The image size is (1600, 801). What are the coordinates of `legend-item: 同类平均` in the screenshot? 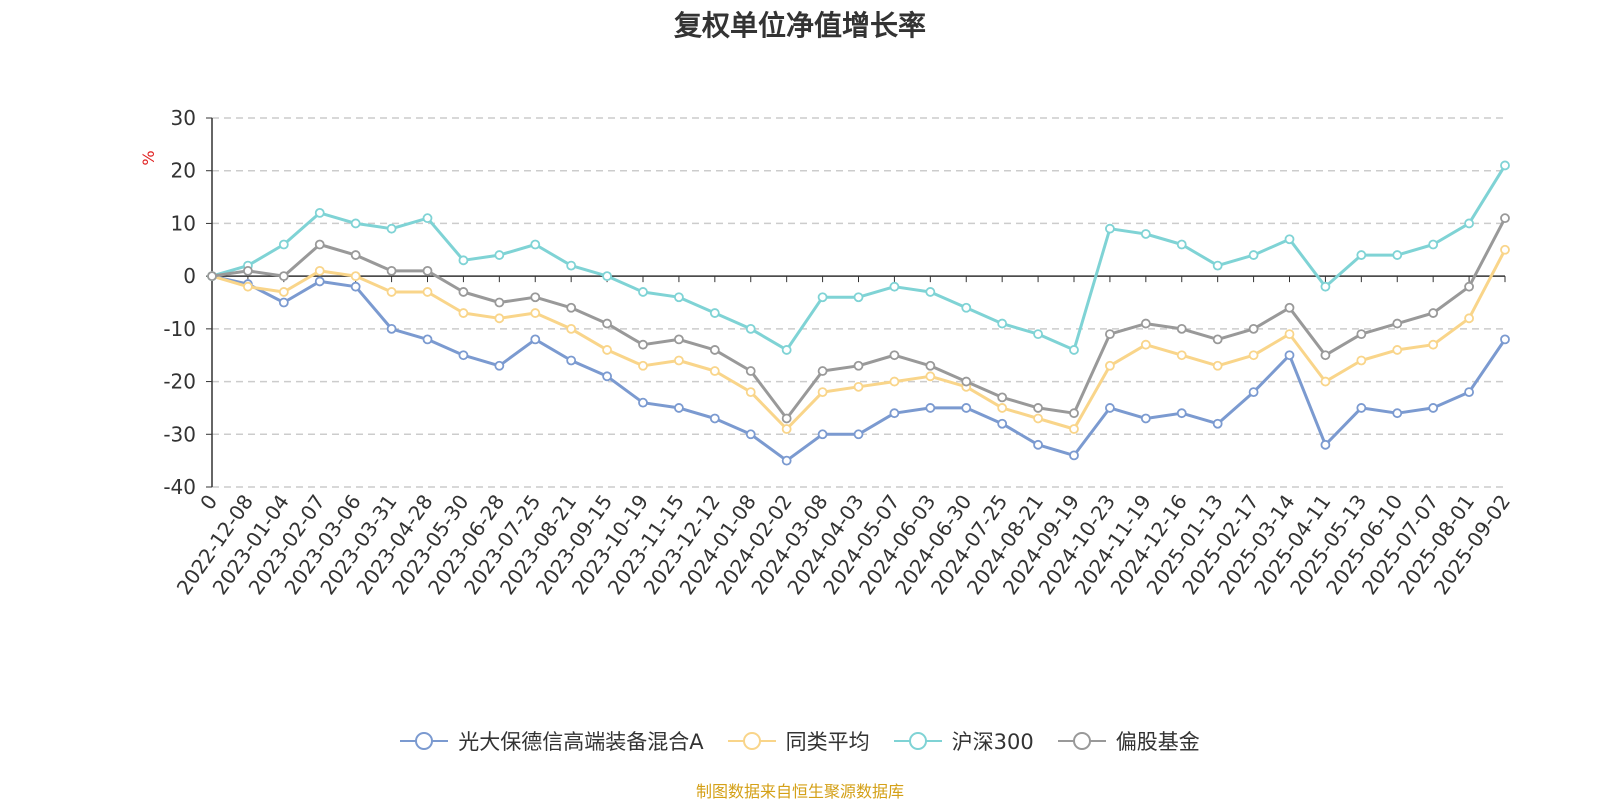 It's located at (798, 741).